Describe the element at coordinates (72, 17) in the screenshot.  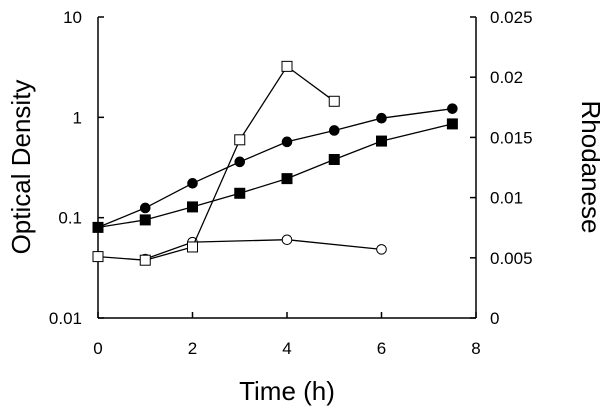
I see `y-left-tick-label: 10` at that location.